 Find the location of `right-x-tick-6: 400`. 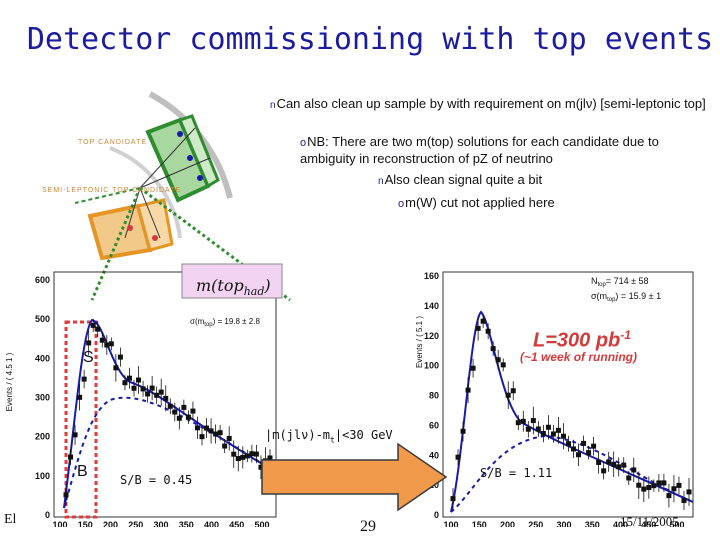

right-x-tick-6: 400 is located at coordinates (620, 523).